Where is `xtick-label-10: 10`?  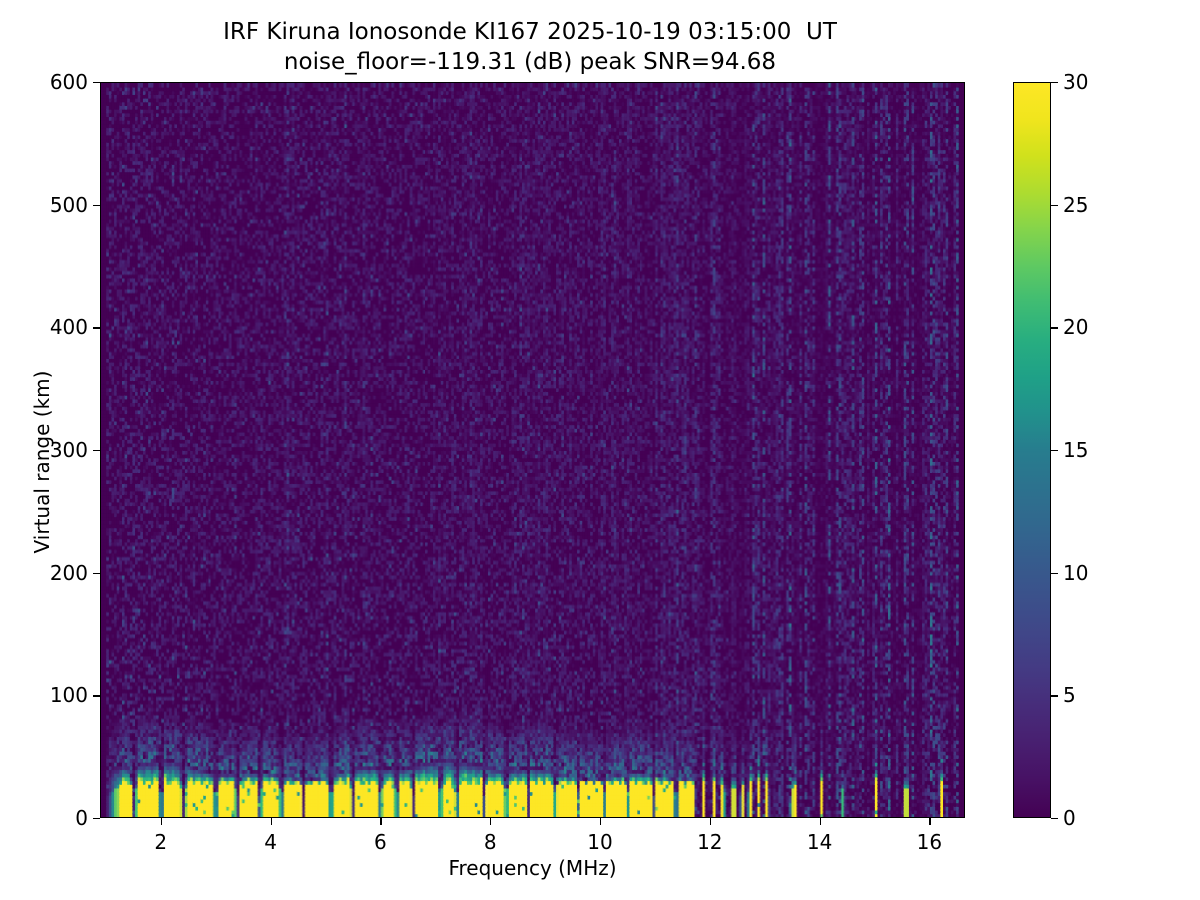
xtick-label-10: 10 is located at coordinates (600, 842).